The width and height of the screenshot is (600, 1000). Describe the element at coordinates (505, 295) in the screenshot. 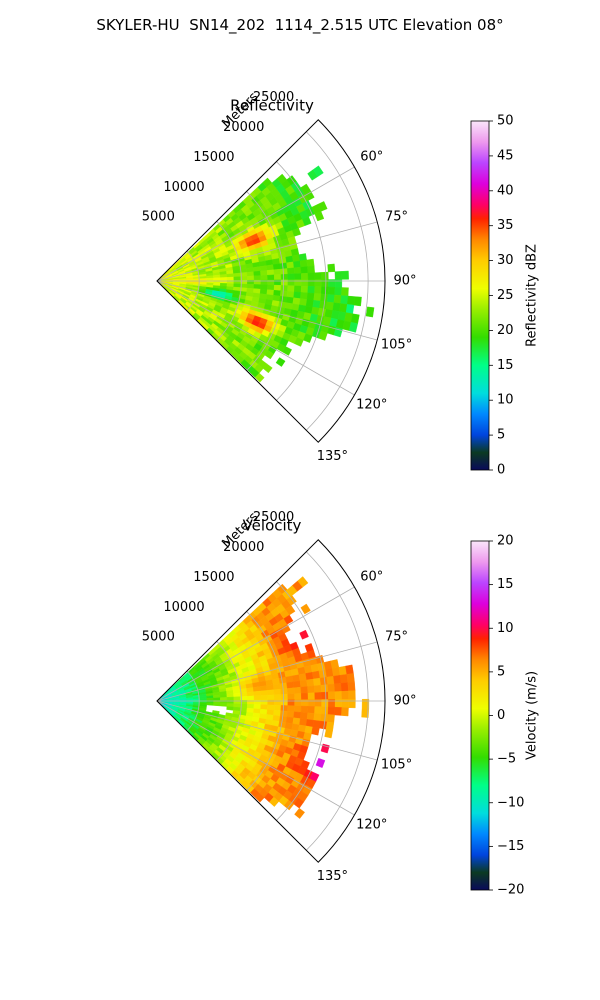

I see `colorbar-tick-label: 25` at that location.